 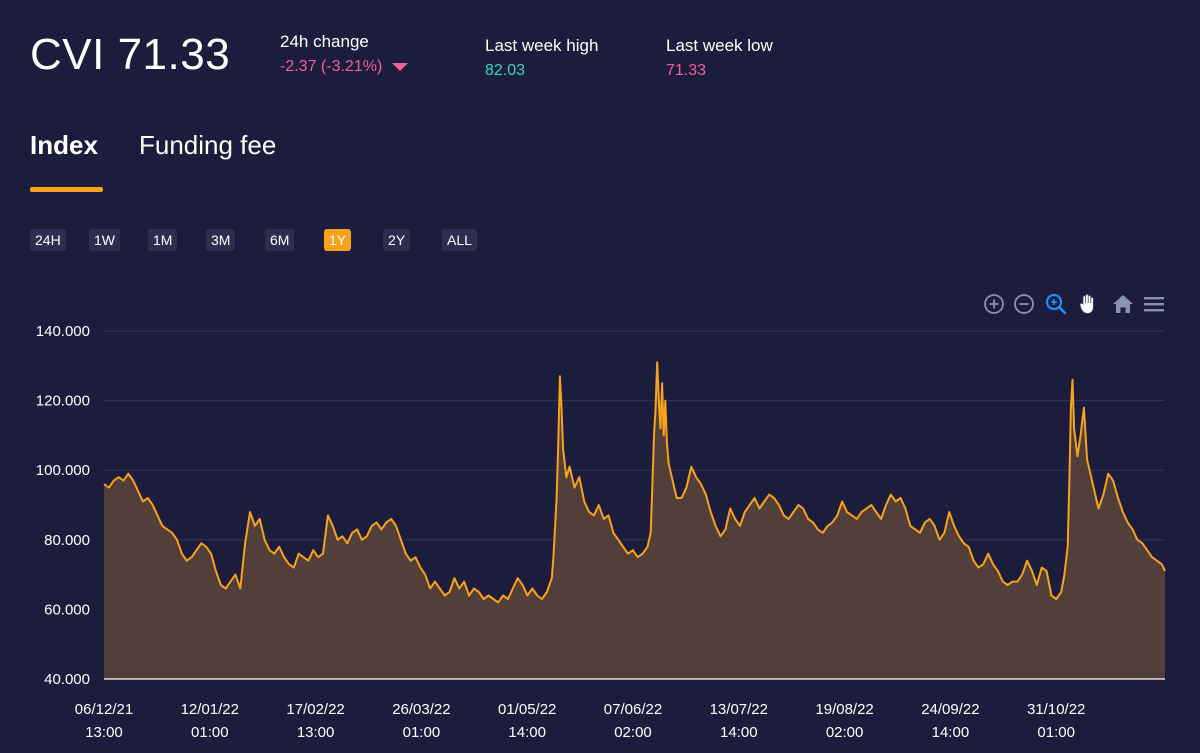 I want to click on change-value: -2.37 (-3.21%), so click(x=344, y=67).